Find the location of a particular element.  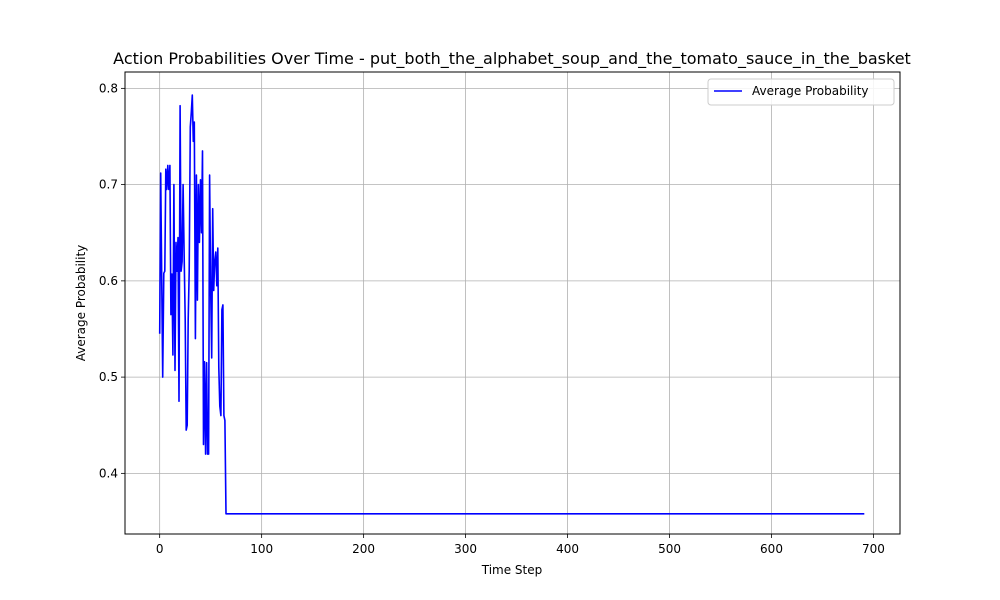

y-tick-label: 0.7 is located at coordinates (108, 185).